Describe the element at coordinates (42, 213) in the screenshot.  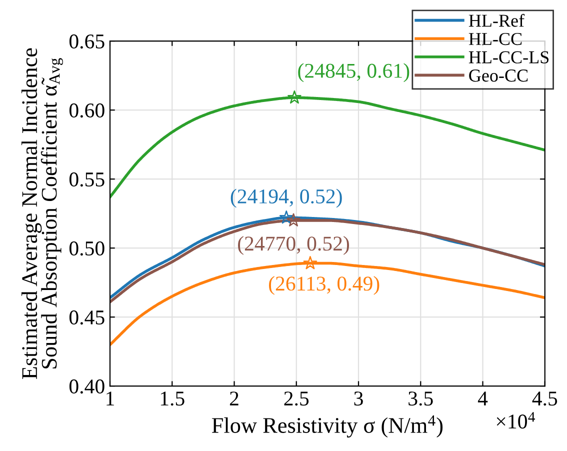
I see `y-axis-title: Estimated Average Normal Incidence Sound Absorption Coefficient α̃$_{Avg}$` at that location.